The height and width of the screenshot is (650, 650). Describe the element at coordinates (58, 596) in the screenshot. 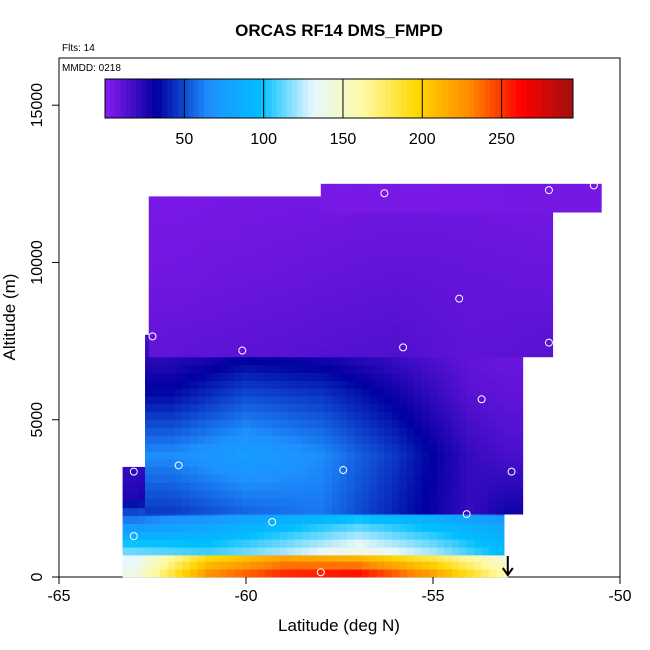

I see `x-tick-label: -65` at that location.